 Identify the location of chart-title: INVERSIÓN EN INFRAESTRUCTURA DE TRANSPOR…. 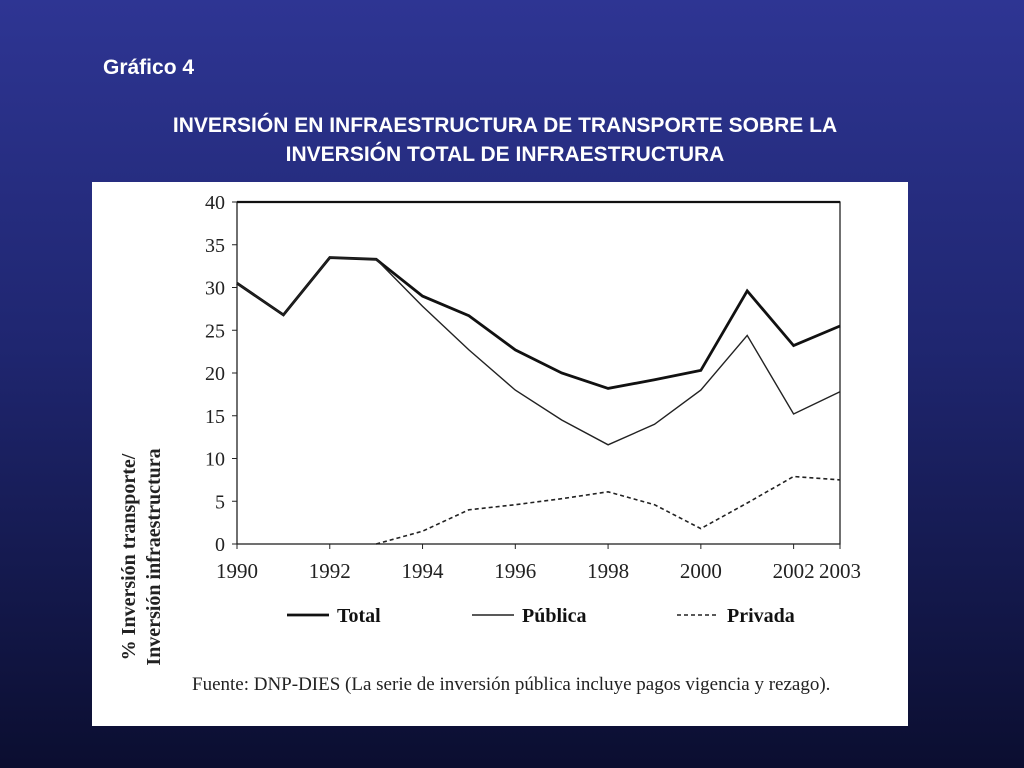
(505, 140).